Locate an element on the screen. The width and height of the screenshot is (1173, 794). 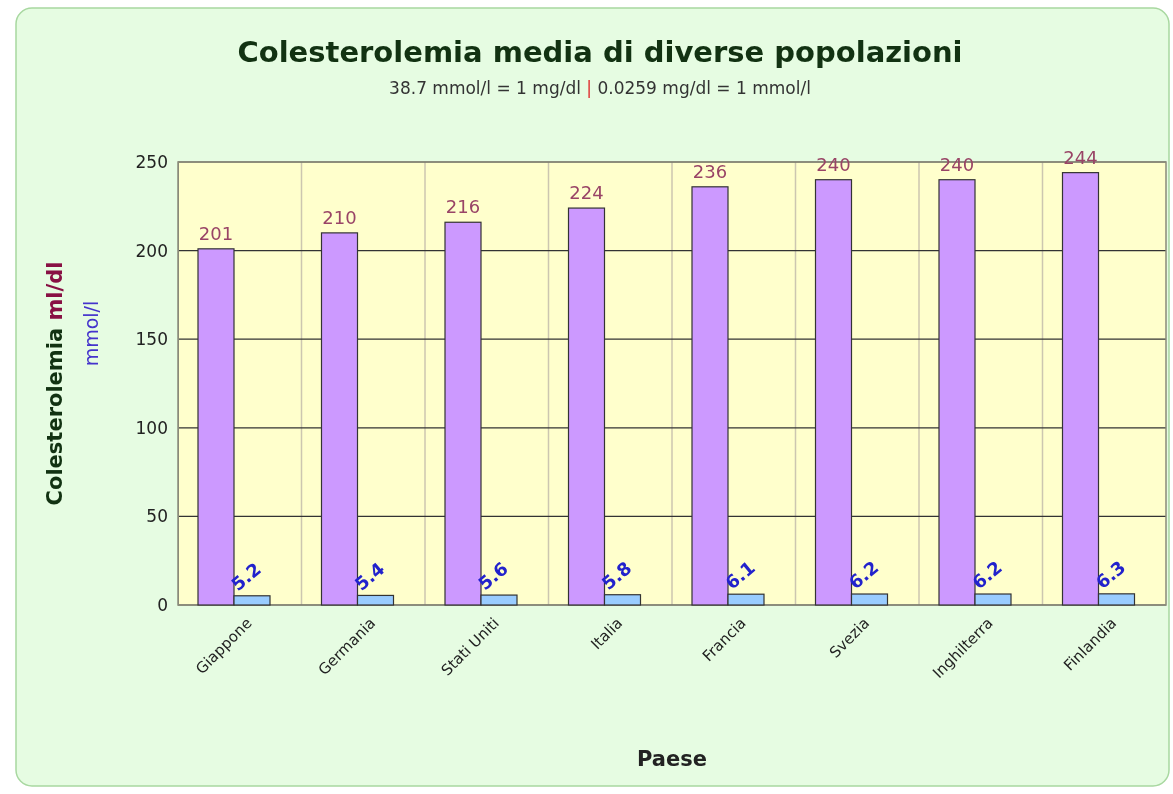
y-tick-label: 100 is located at coordinates (151, 427).